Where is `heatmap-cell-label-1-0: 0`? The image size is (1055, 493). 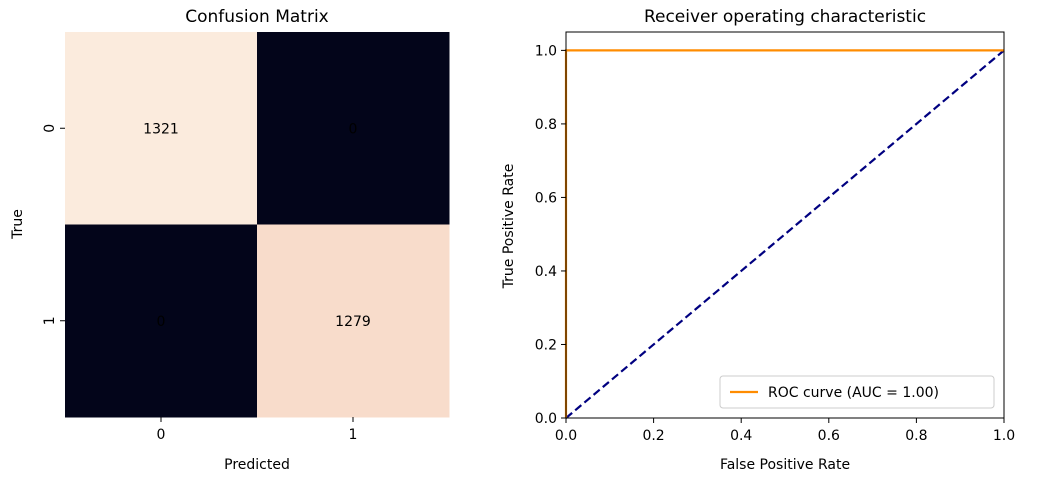 heatmap-cell-label-1-0: 0 is located at coordinates (161, 322).